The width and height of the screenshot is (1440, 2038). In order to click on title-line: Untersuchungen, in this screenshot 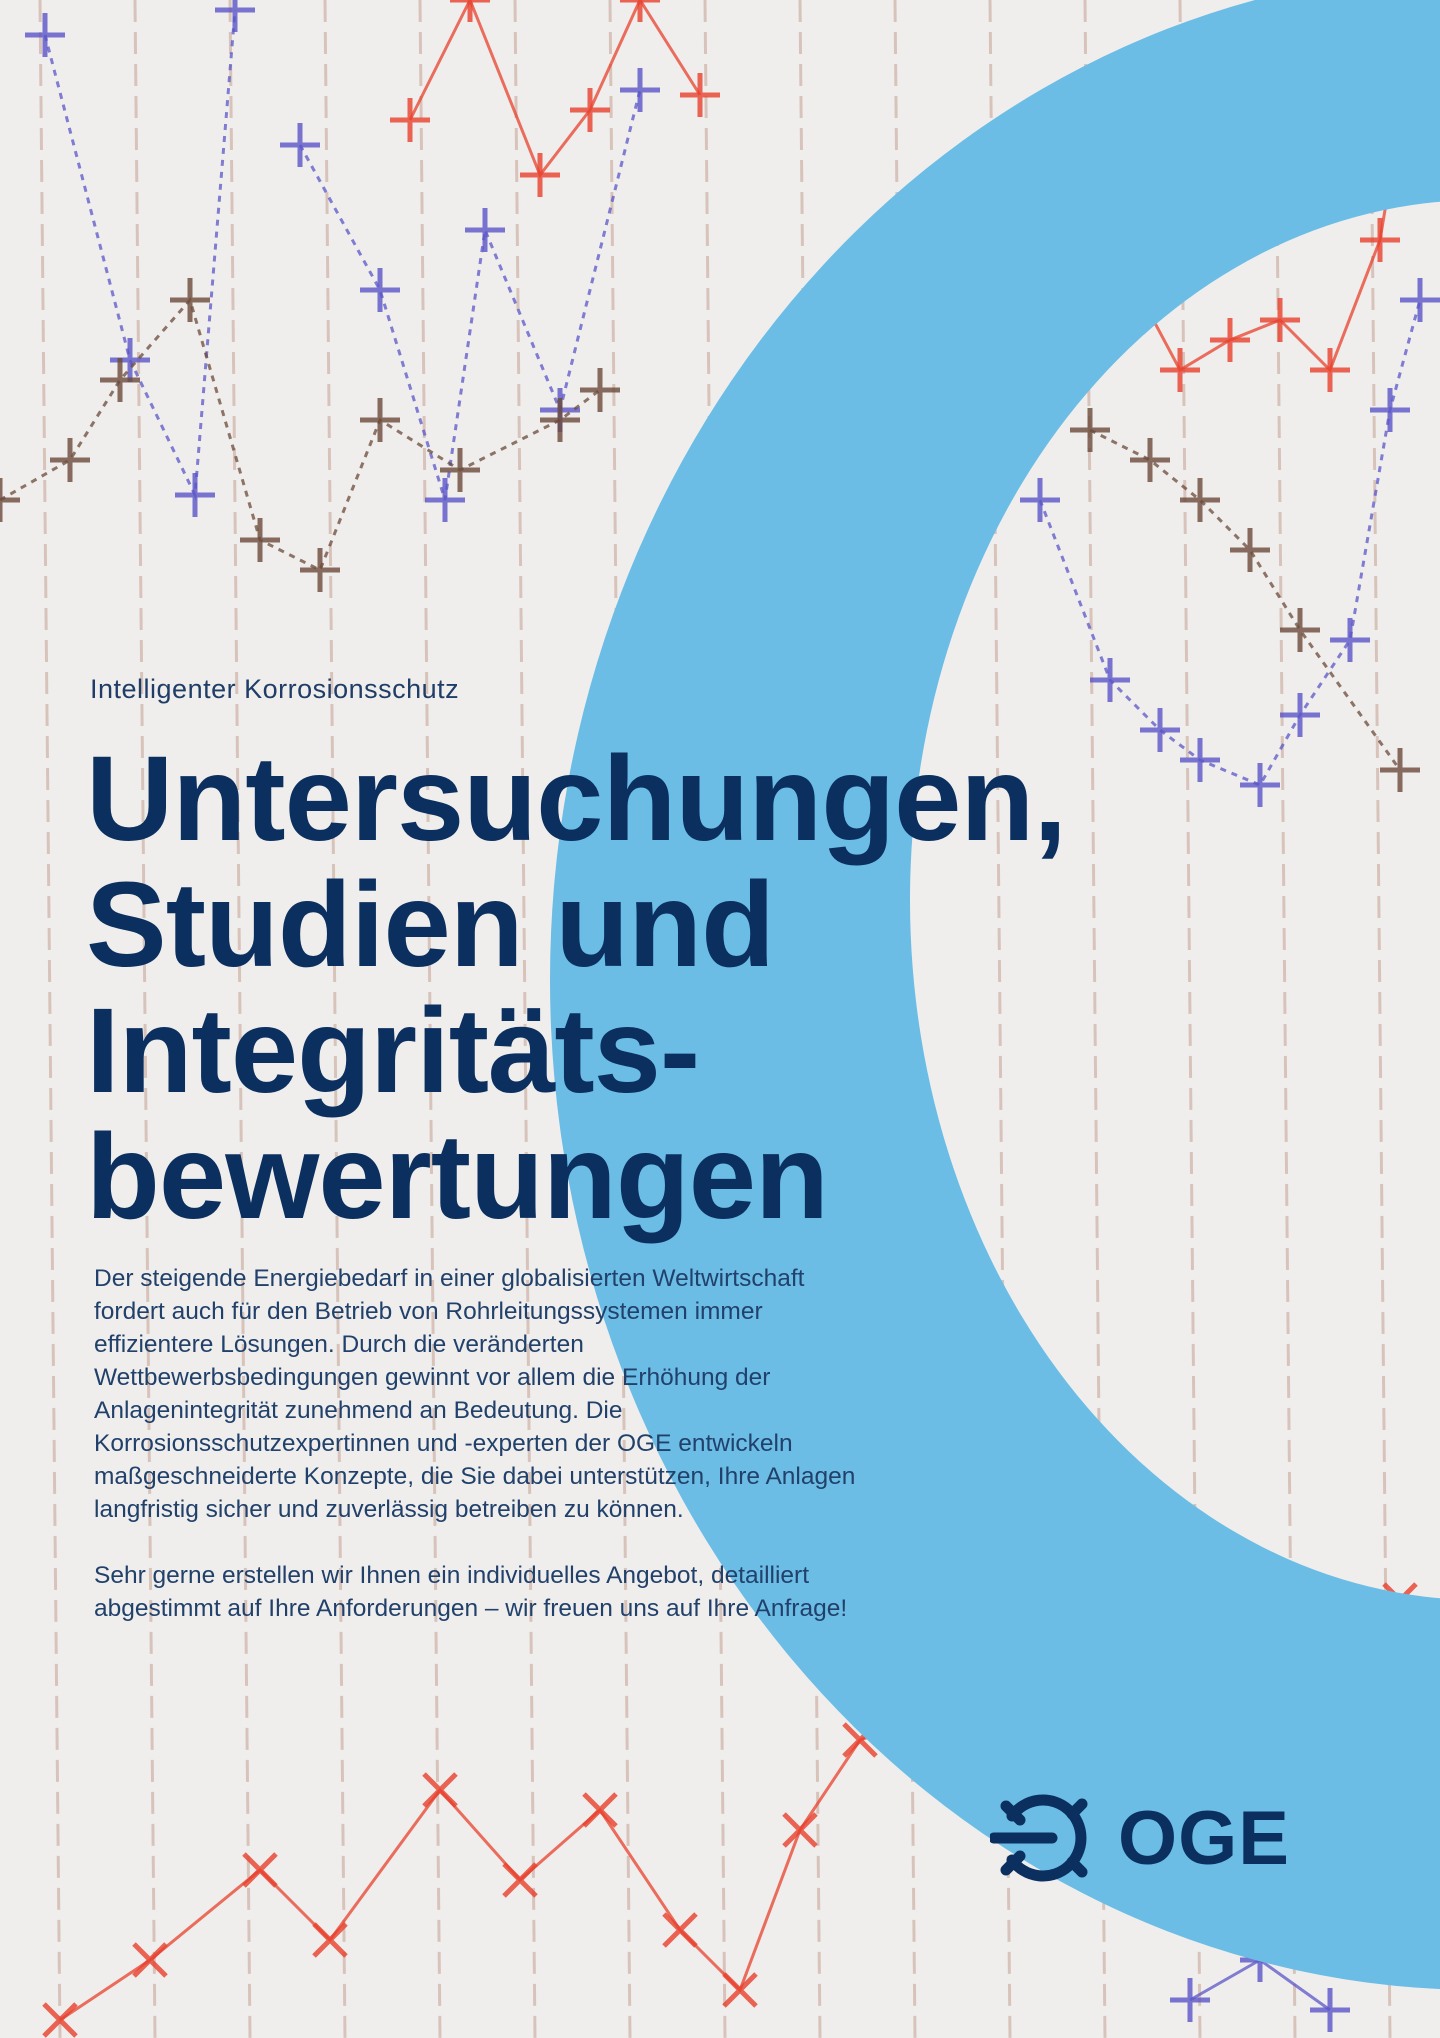, I will do `click(576, 798)`.